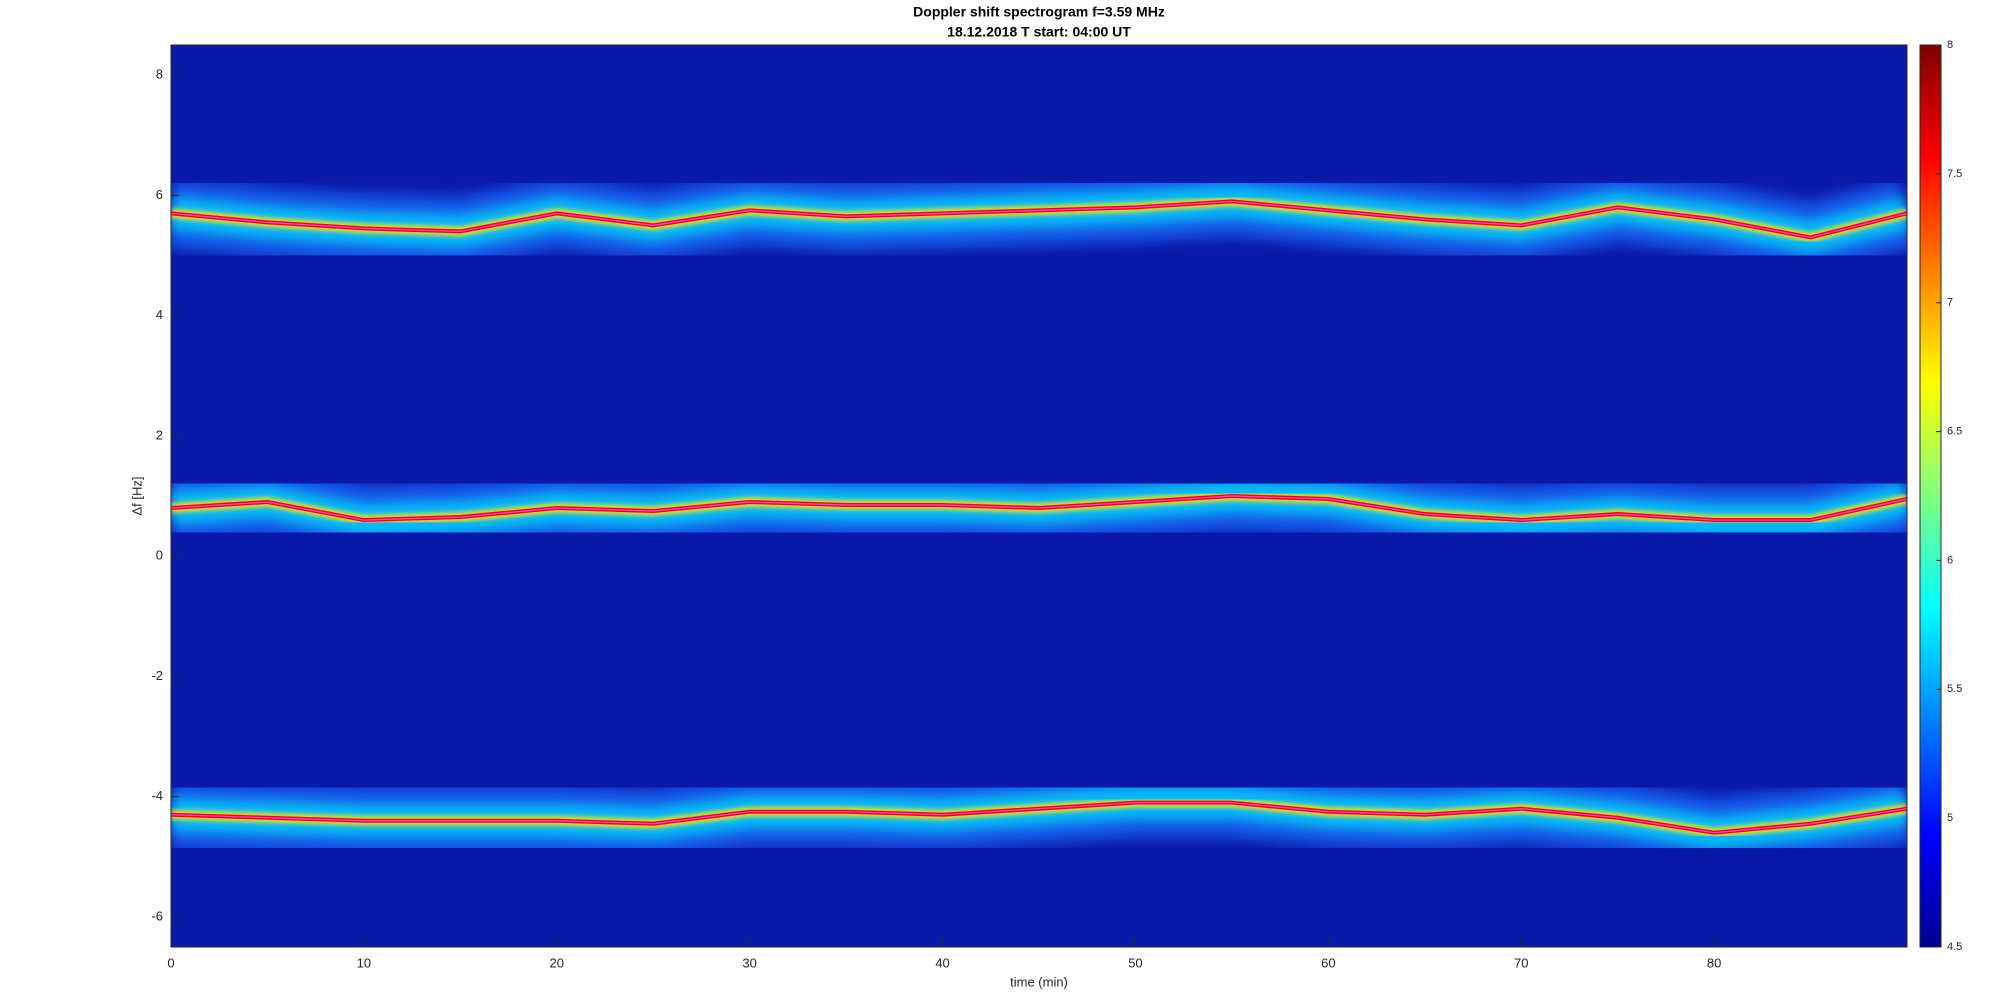 The width and height of the screenshot is (2000, 1003). What do you see at coordinates (1930, 496) in the screenshot?
I see `colorbar` at bounding box center [1930, 496].